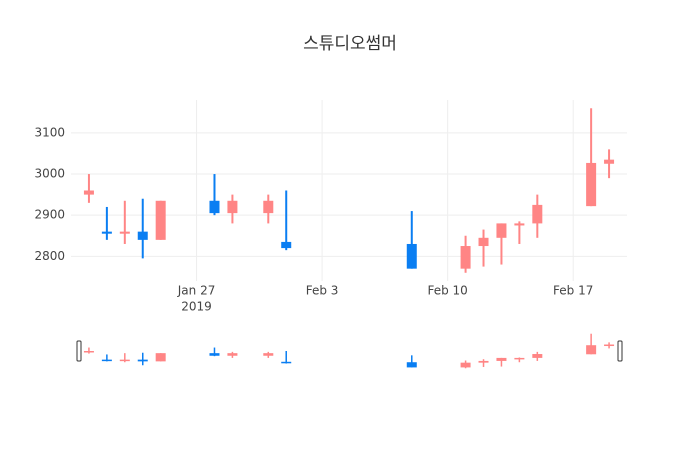  What do you see at coordinates (49, 256) in the screenshot?
I see `y-tick-label: 2800` at bounding box center [49, 256].